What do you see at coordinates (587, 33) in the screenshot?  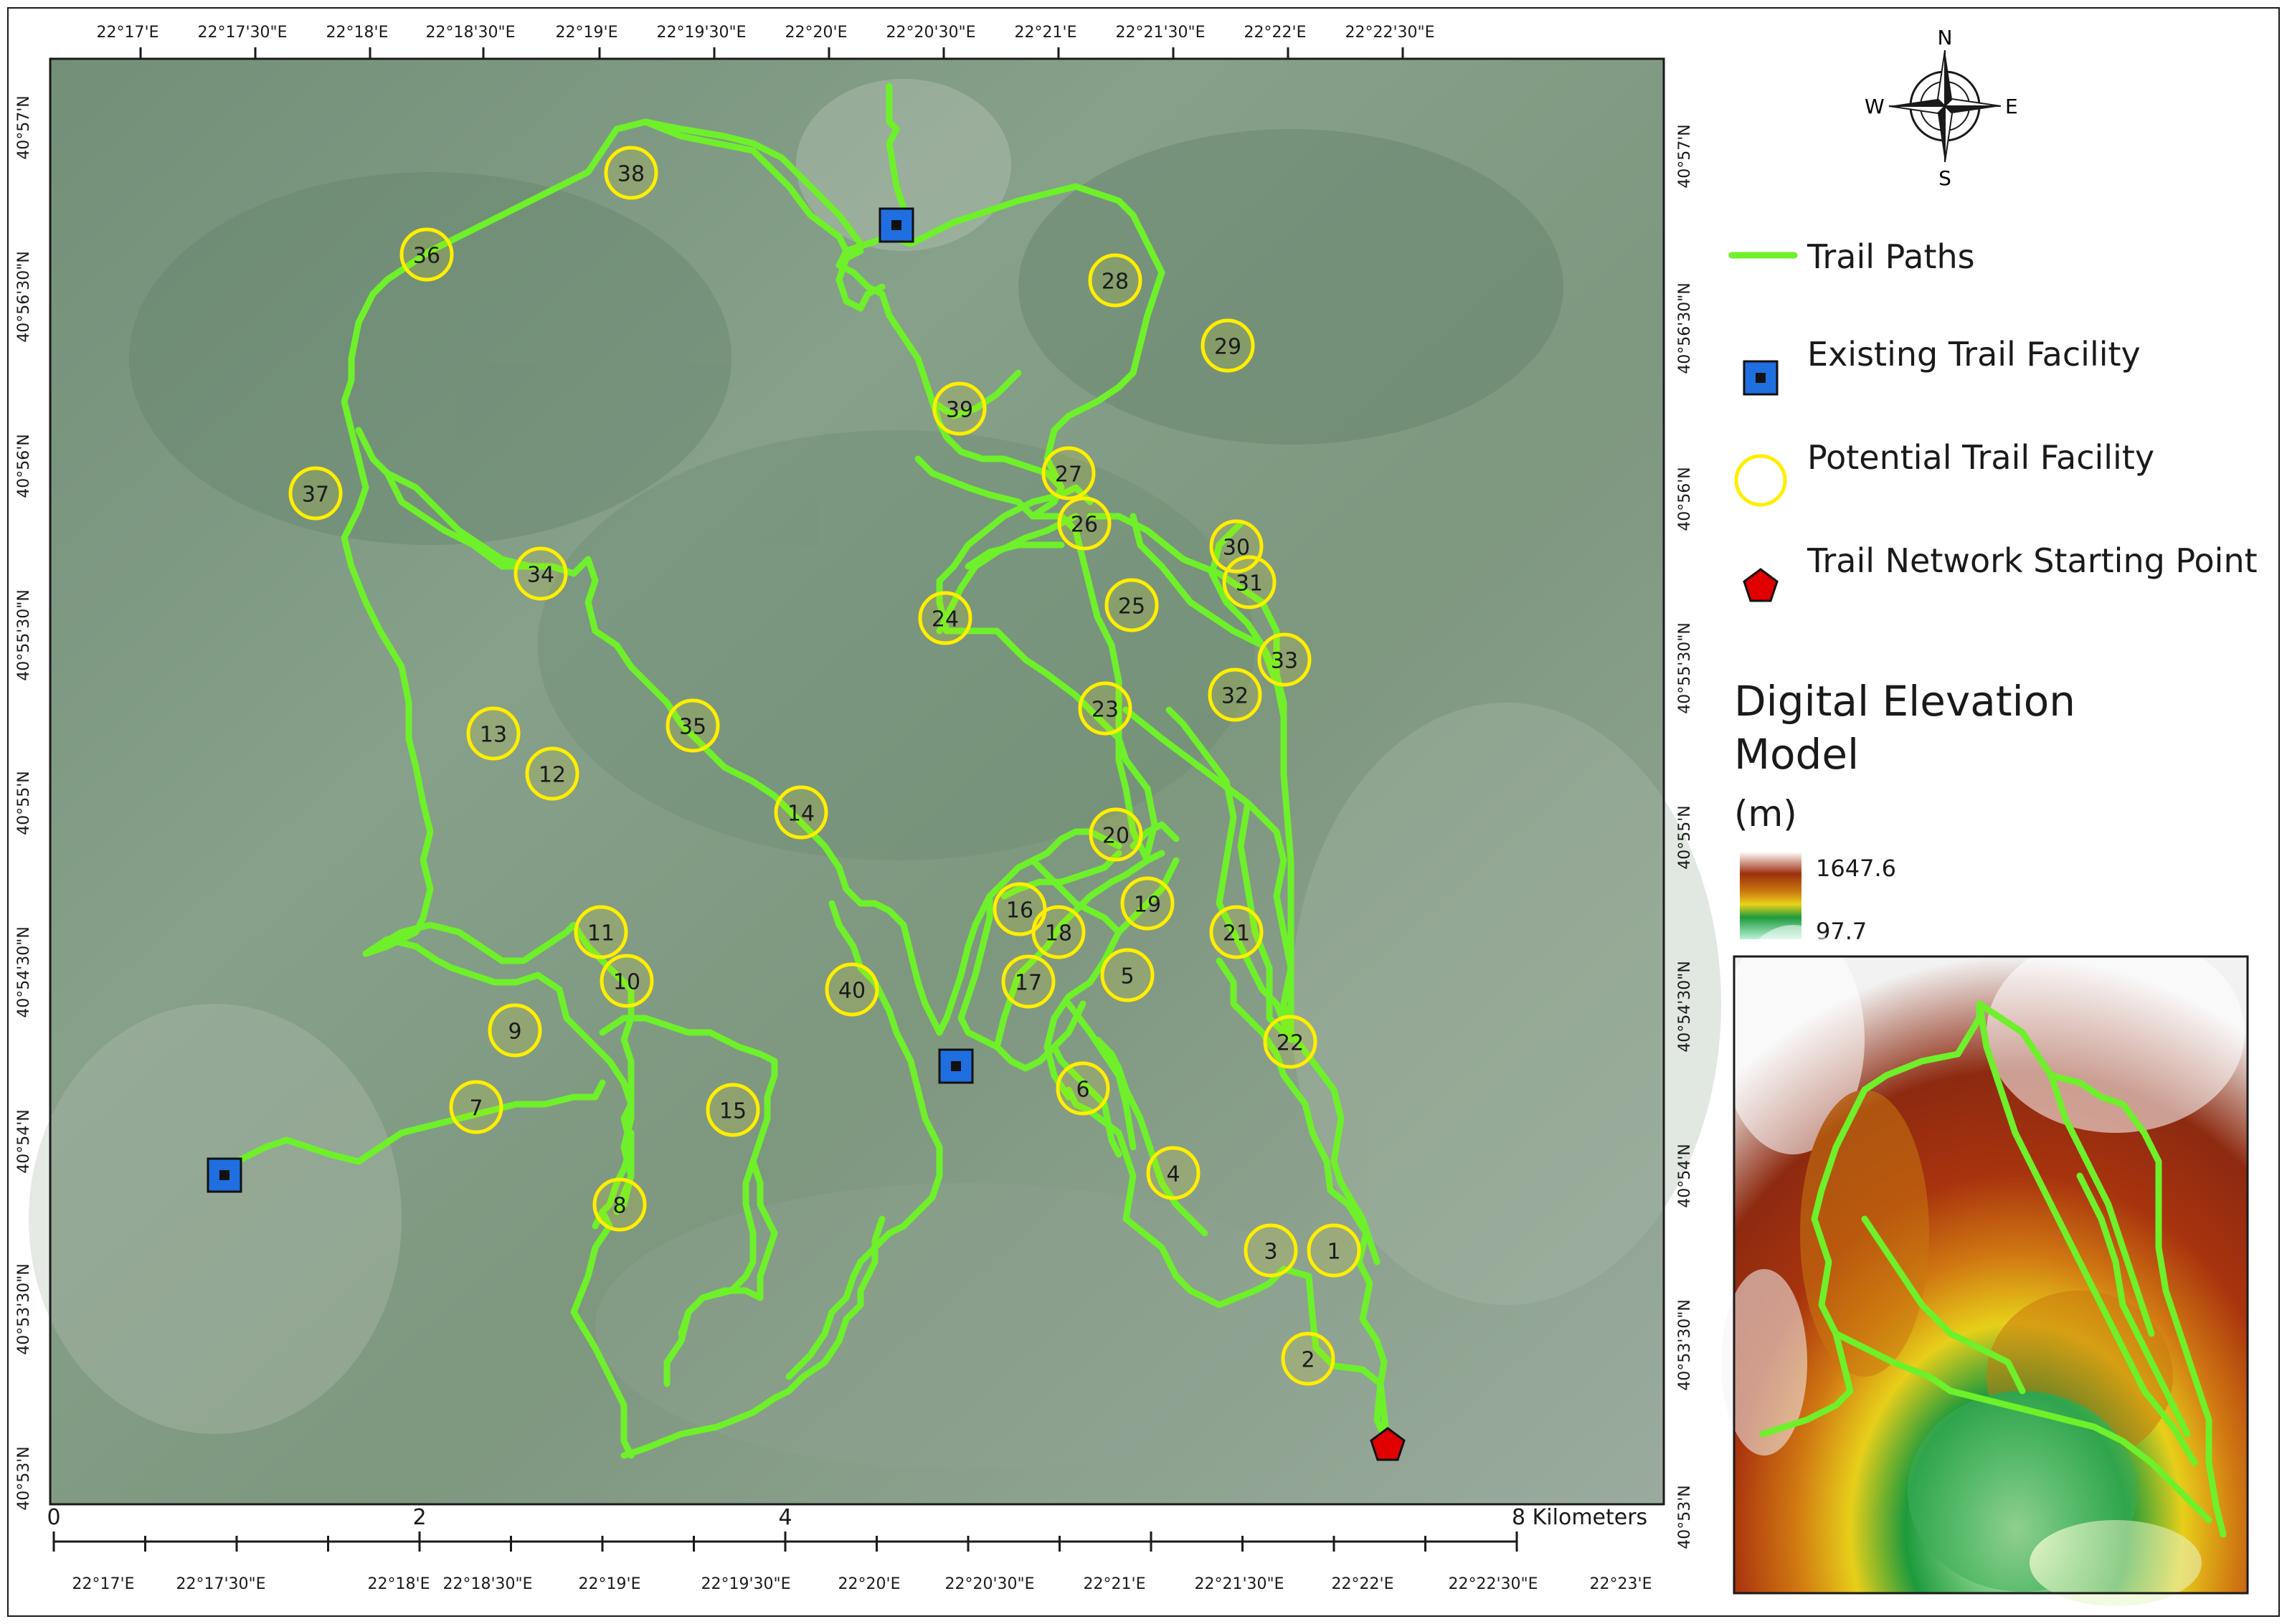 I see `top-longitude-label: 22°19'E` at bounding box center [587, 33].